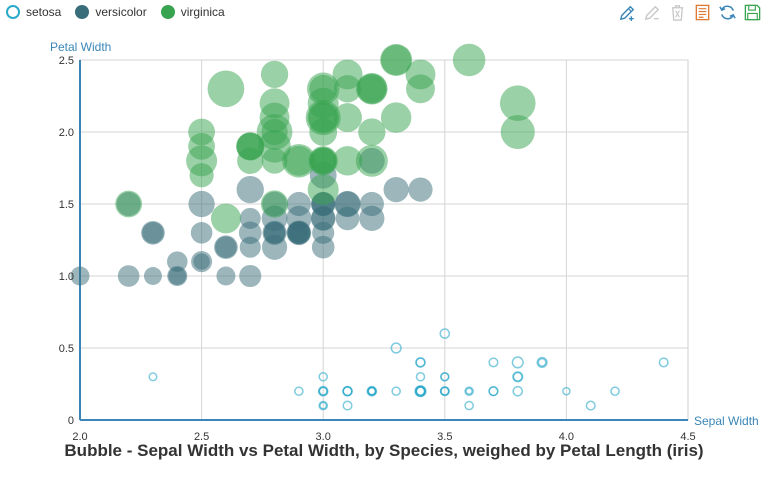  I want to click on y-tick-label: 2.0, so click(66, 133).